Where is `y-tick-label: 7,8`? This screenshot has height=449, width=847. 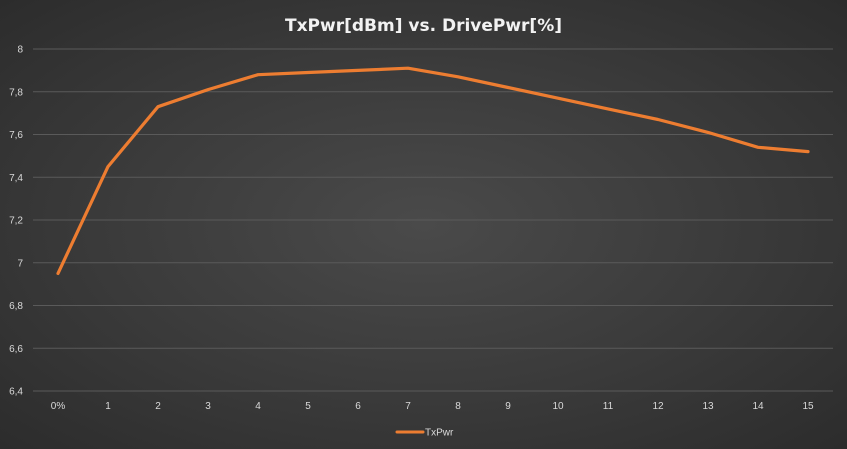 y-tick-label: 7,8 is located at coordinates (16, 92).